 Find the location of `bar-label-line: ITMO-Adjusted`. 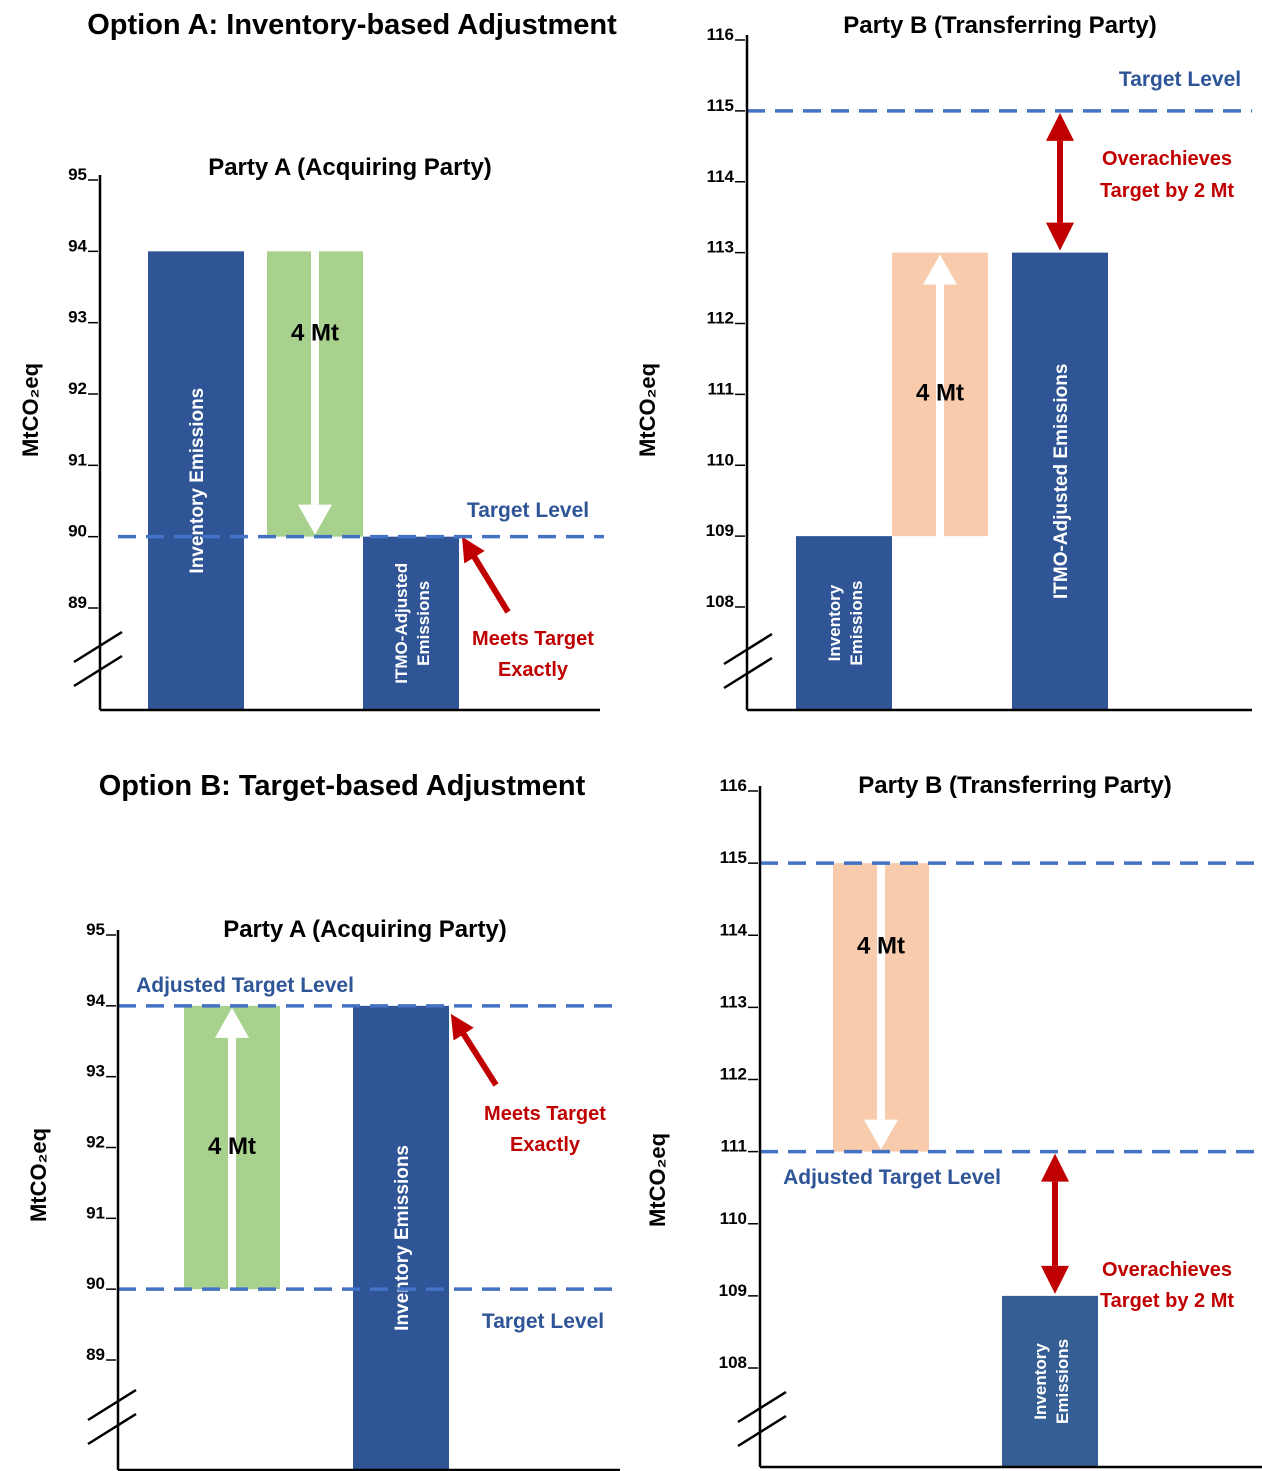

bar-label-line: ITMO-Adjusted is located at coordinates (401, 623).